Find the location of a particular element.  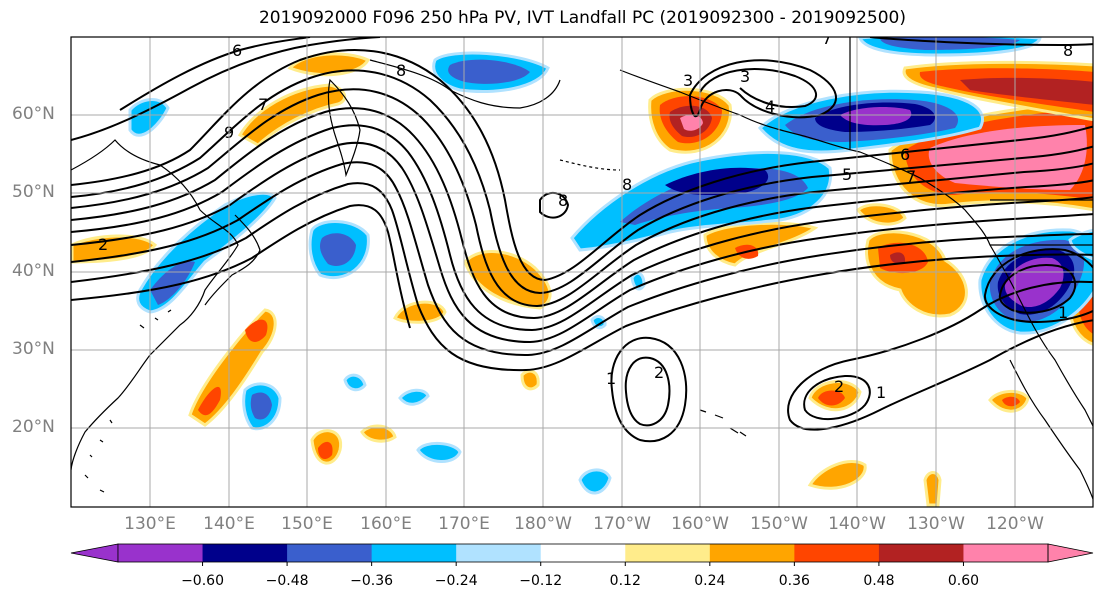

lat-label: 60°N is located at coordinates (33, 114).